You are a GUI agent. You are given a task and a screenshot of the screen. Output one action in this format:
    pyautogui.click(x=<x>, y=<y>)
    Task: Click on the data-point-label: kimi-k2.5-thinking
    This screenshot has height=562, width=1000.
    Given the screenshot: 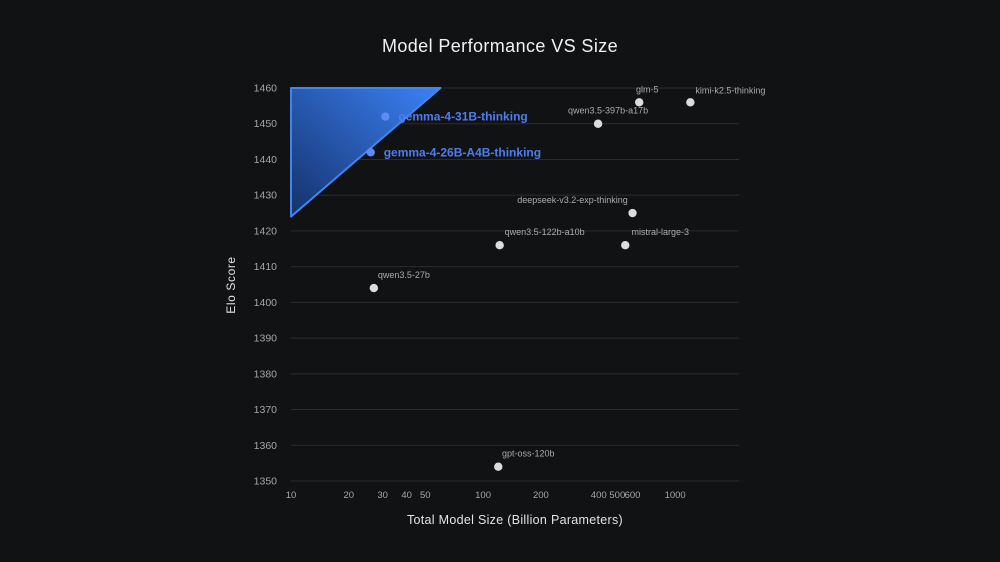 What is the action you would take?
    pyautogui.click(x=730, y=90)
    